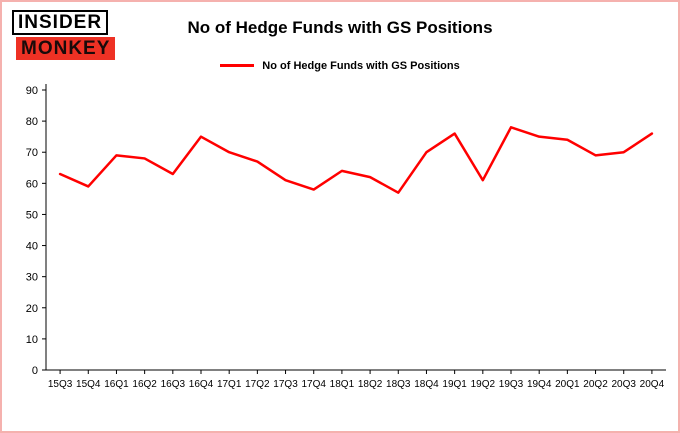 The height and width of the screenshot is (433, 680). What do you see at coordinates (229, 384) in the screenshot?
I see `x-tick-label: 17Q1` at bounding box center [229, 384].